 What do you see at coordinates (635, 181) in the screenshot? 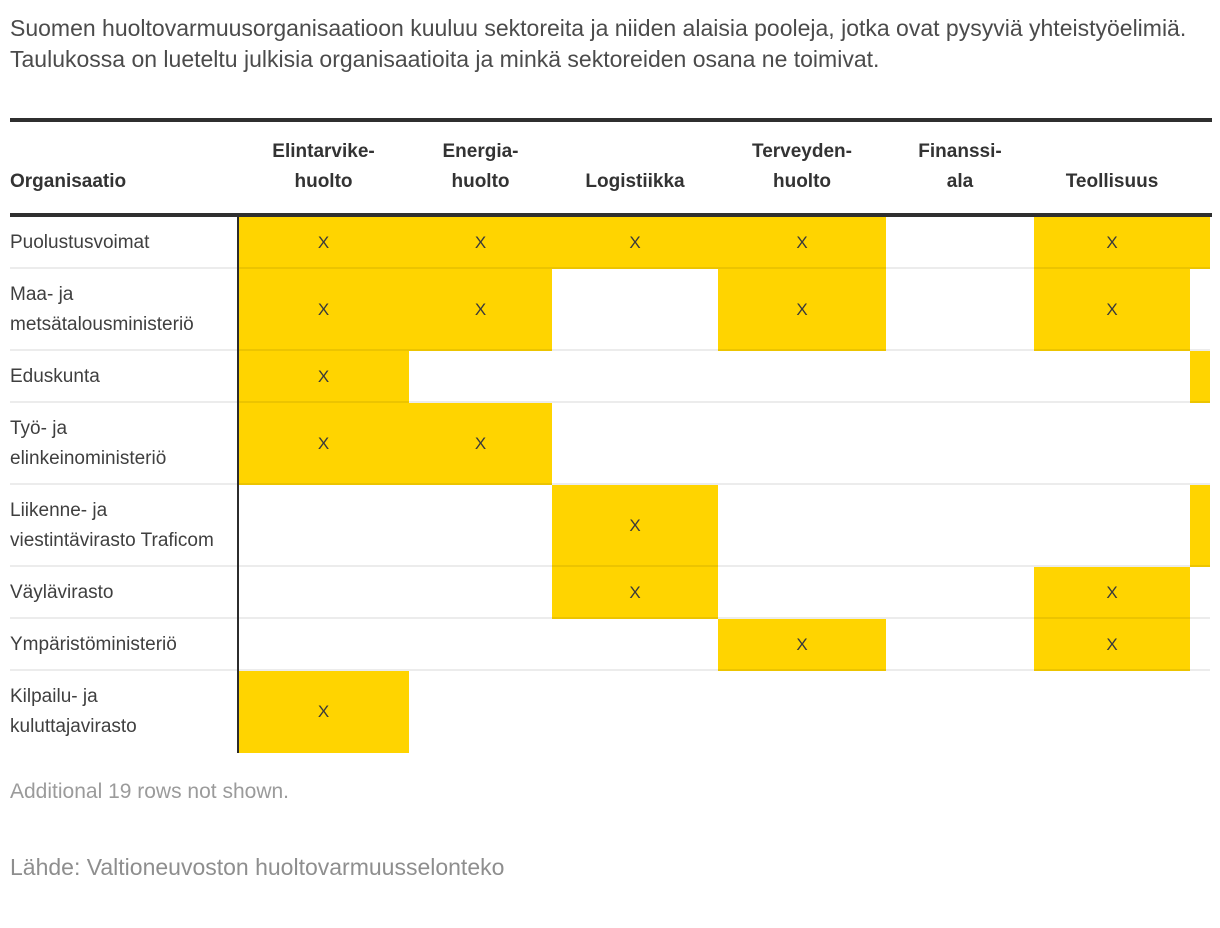
I see `sector-column-header-logistiikka: Logistiikka` at bounding box center [635, 181].